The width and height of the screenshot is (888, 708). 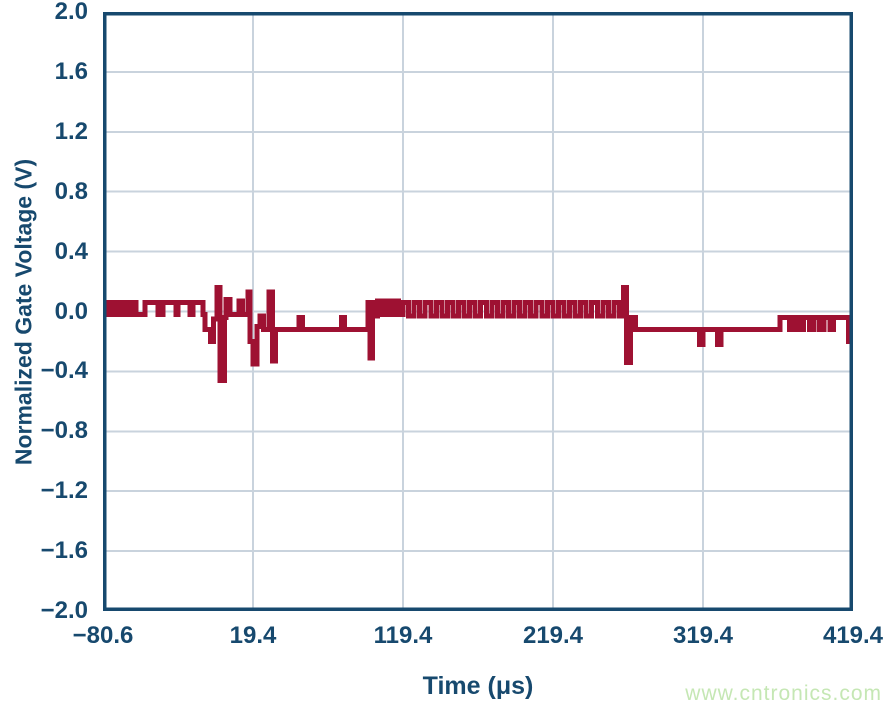 What do you see at coordinates (478, 334) in the screenshot?
I see `waveform-trace` at bounding box center [478, 334].